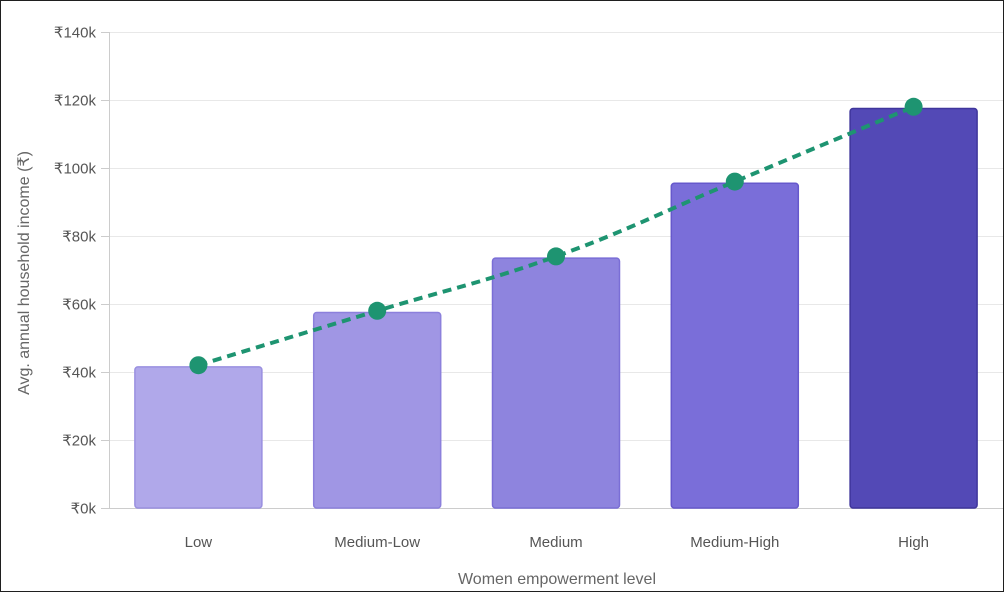 The width and height of the screenshot is (1004, 592). Describe the element at coordinates (75, 33) in the screenshot. I see `y-tick-label: ₹140k` at that location.